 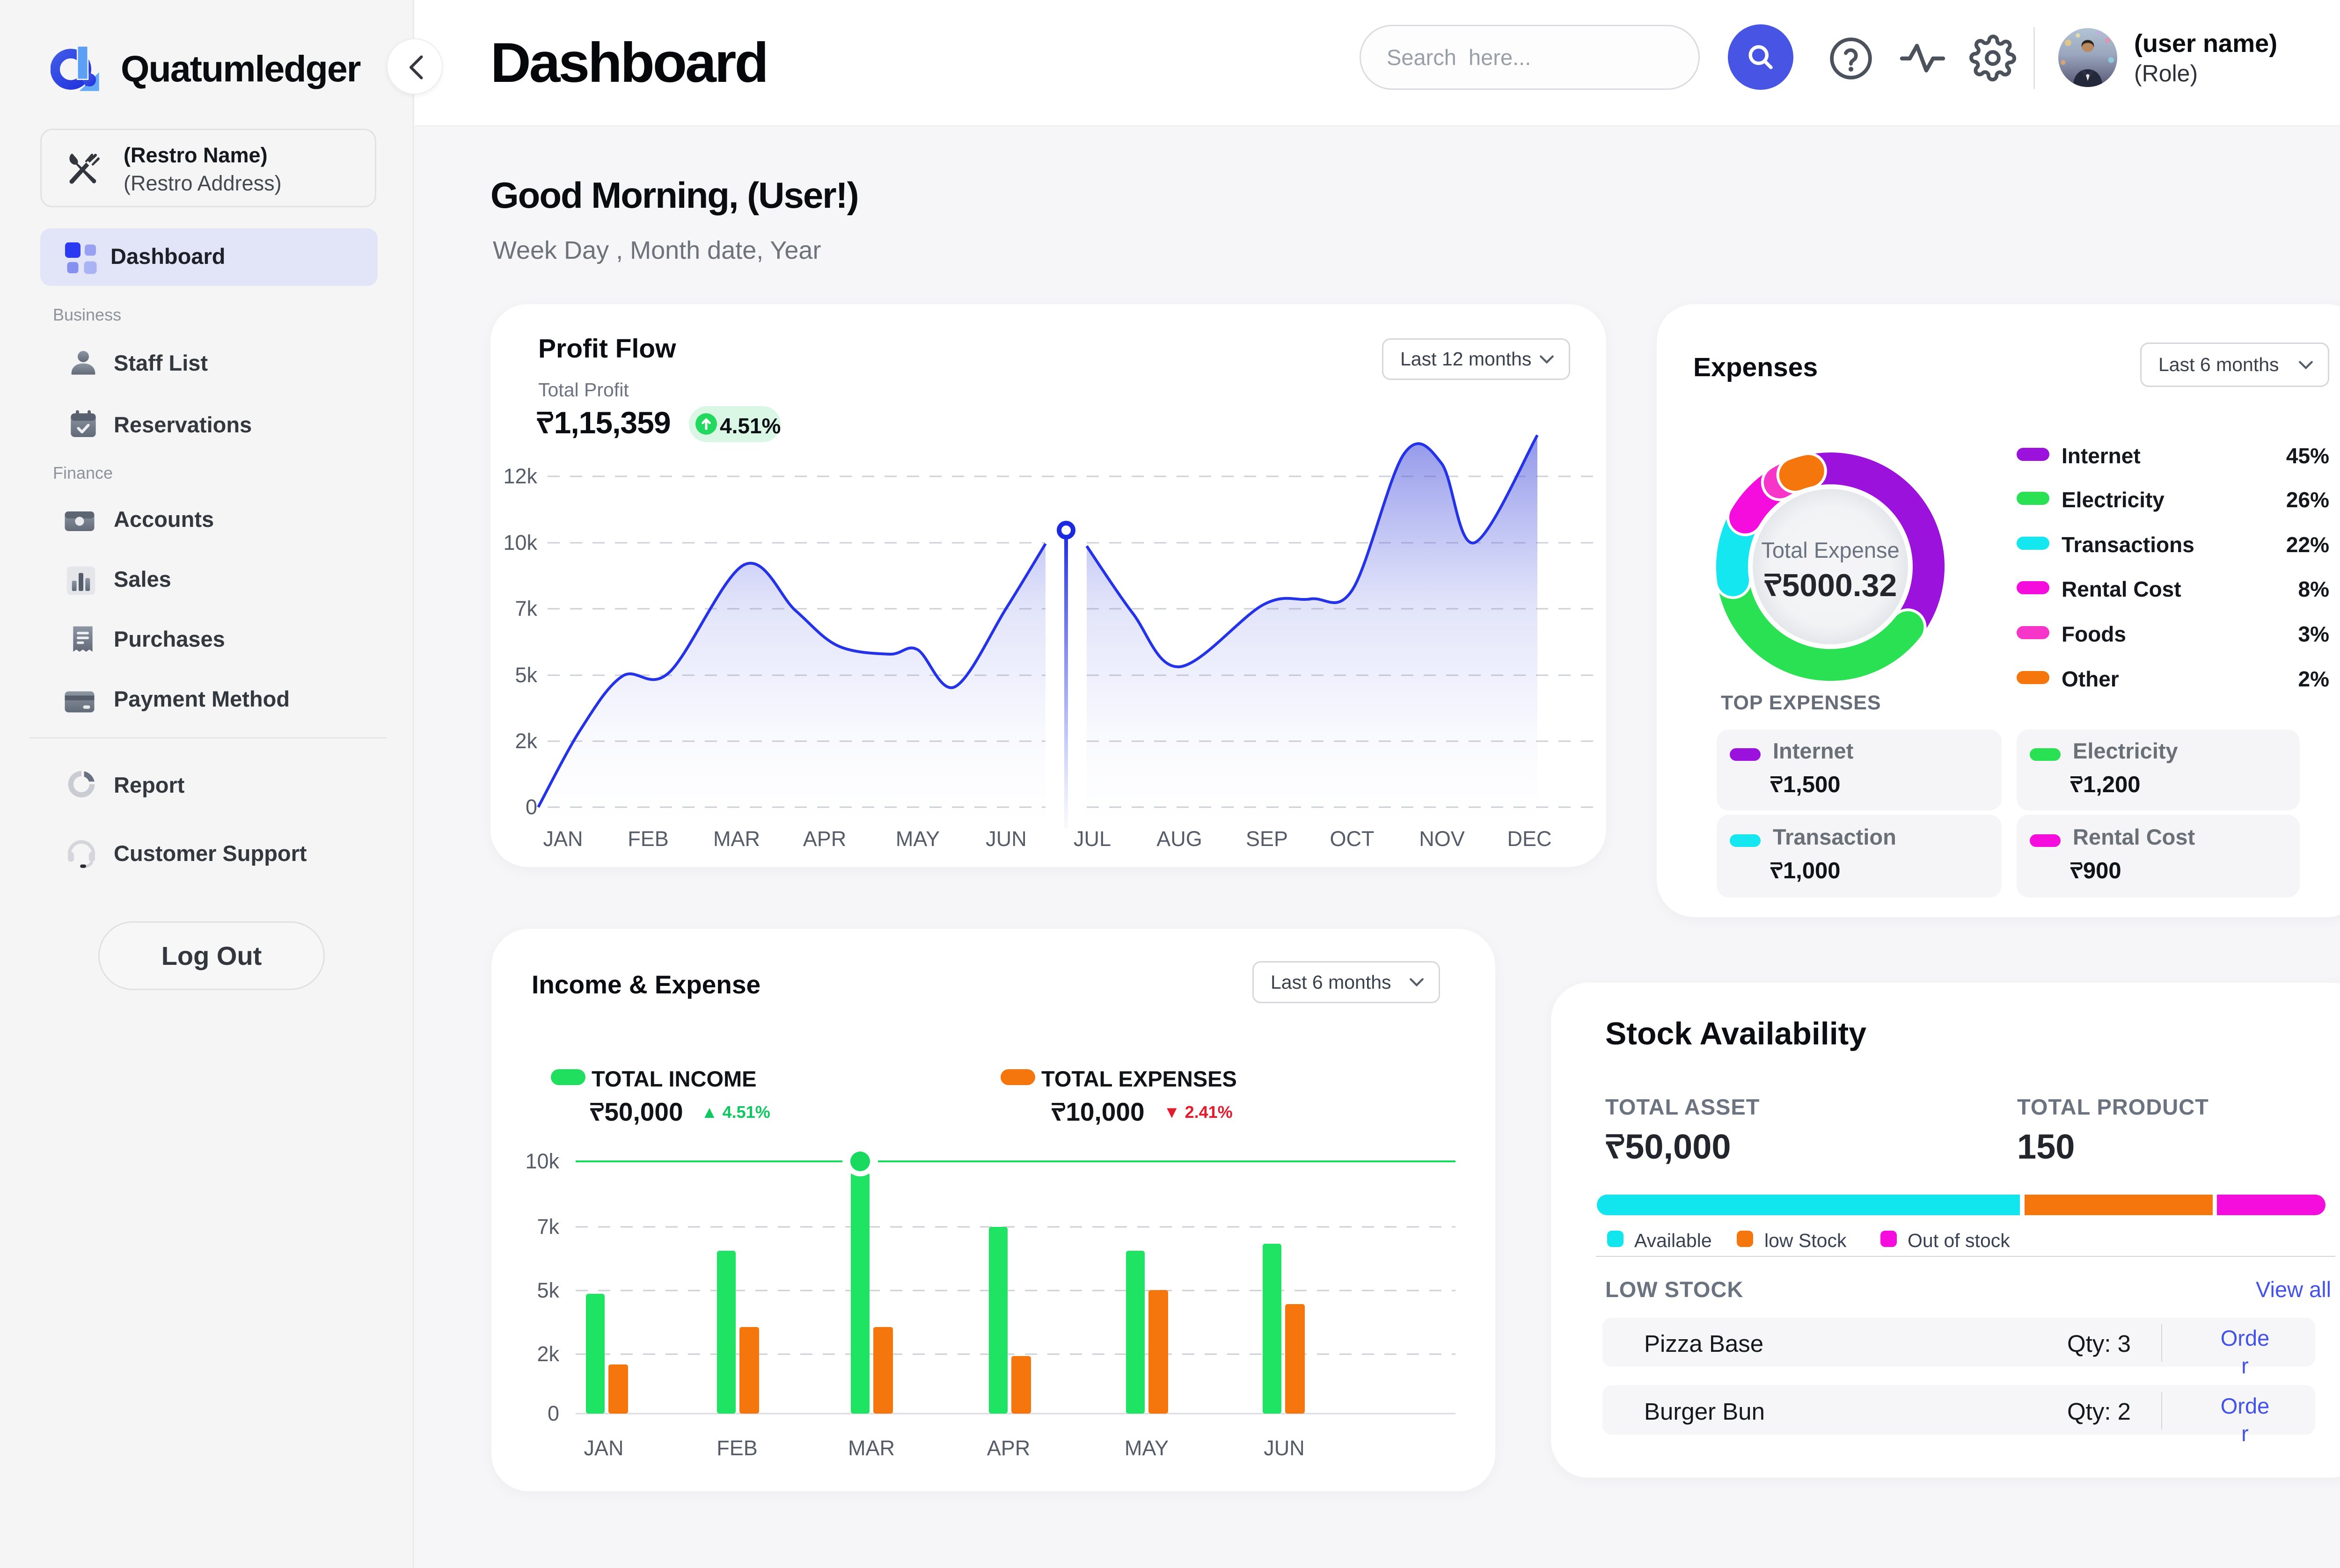 I want to click on svg-text: DEC, so click(x=1529, y=839).